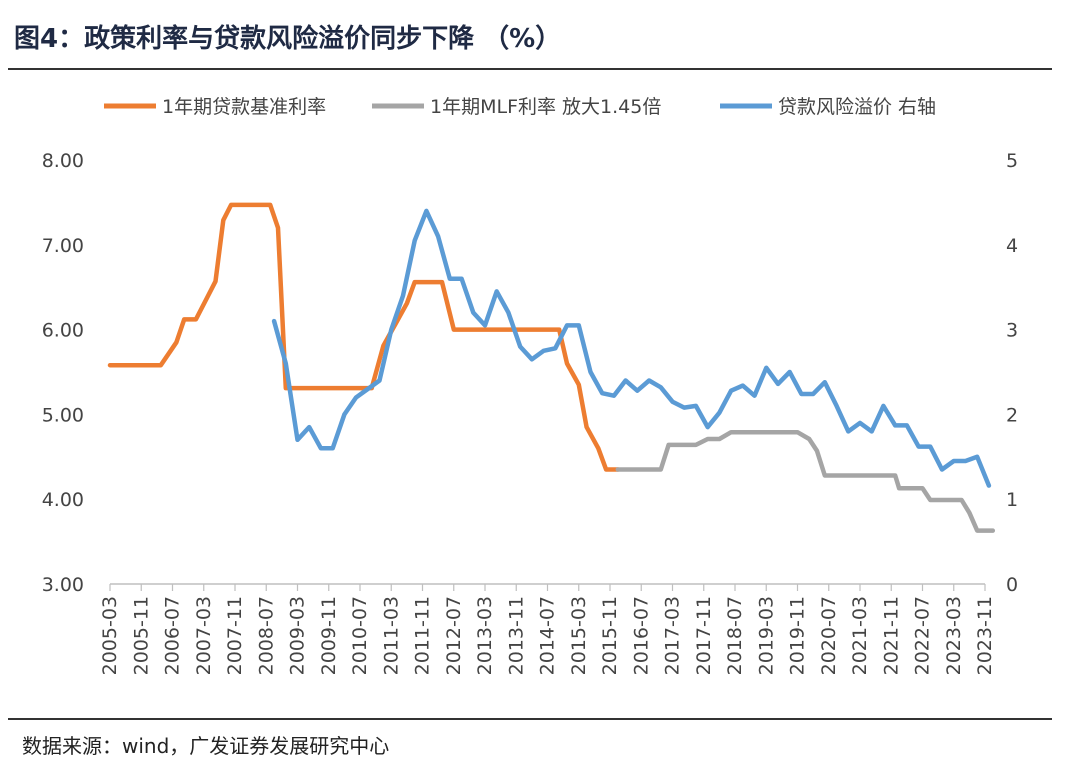 The height and width of the screenshot is (768, 1080). What do you see at coordinates (204, 635) in the screenshot?
I see `x-tick-label: 2007-03` at bounding box center [204, 635].